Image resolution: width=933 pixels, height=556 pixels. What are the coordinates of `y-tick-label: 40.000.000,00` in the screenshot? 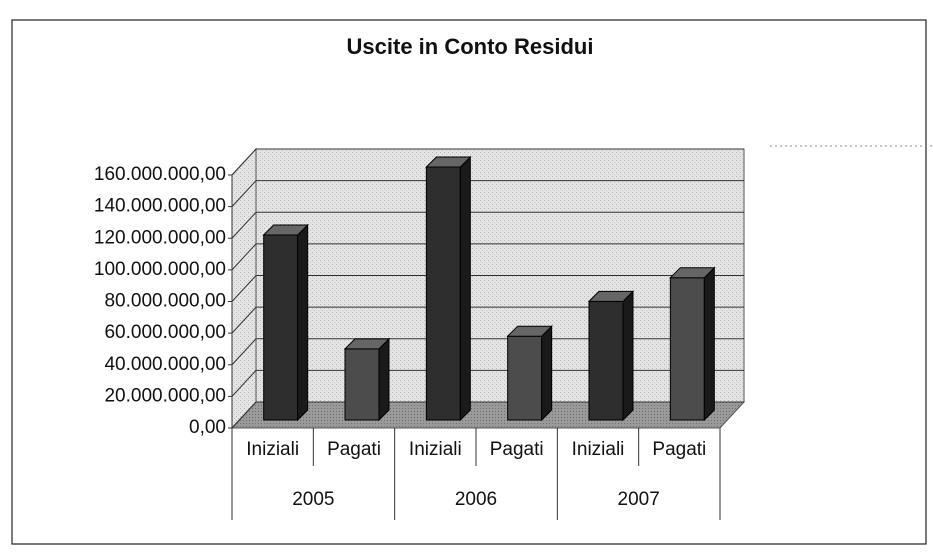 It's located at (165, 364).